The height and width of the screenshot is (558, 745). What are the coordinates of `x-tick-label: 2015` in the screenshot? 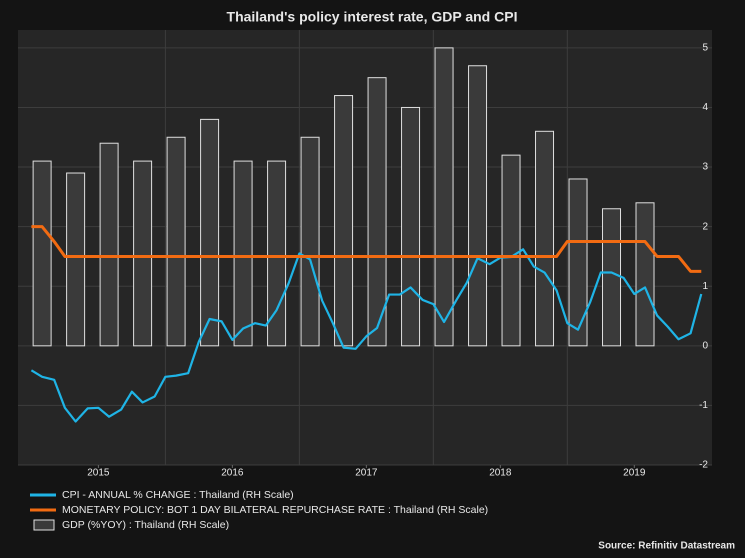 It's located at (98, 473).